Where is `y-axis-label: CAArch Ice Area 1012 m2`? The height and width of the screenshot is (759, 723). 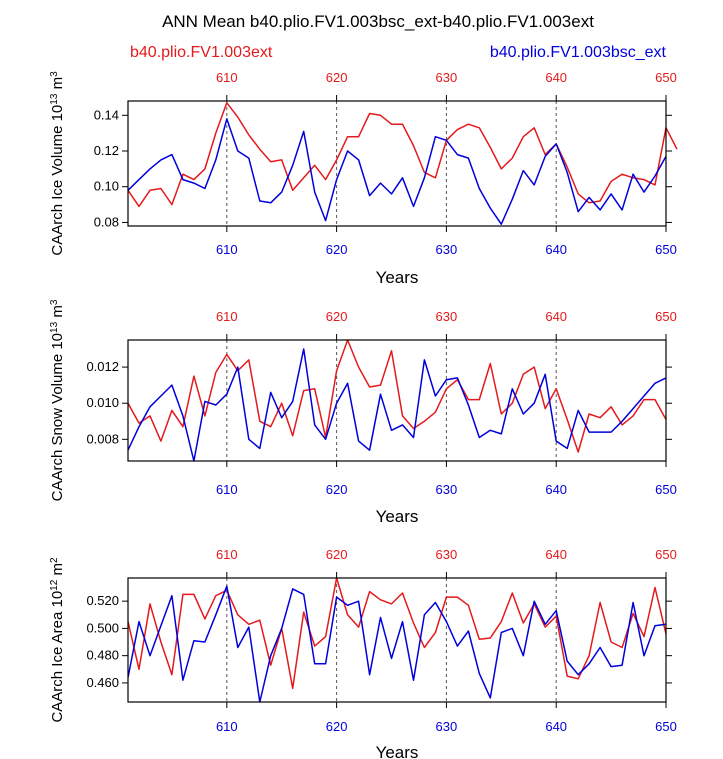
y-axis-label: CAArch Ice Area 1012 m2 is located at coordinates (58, 640).